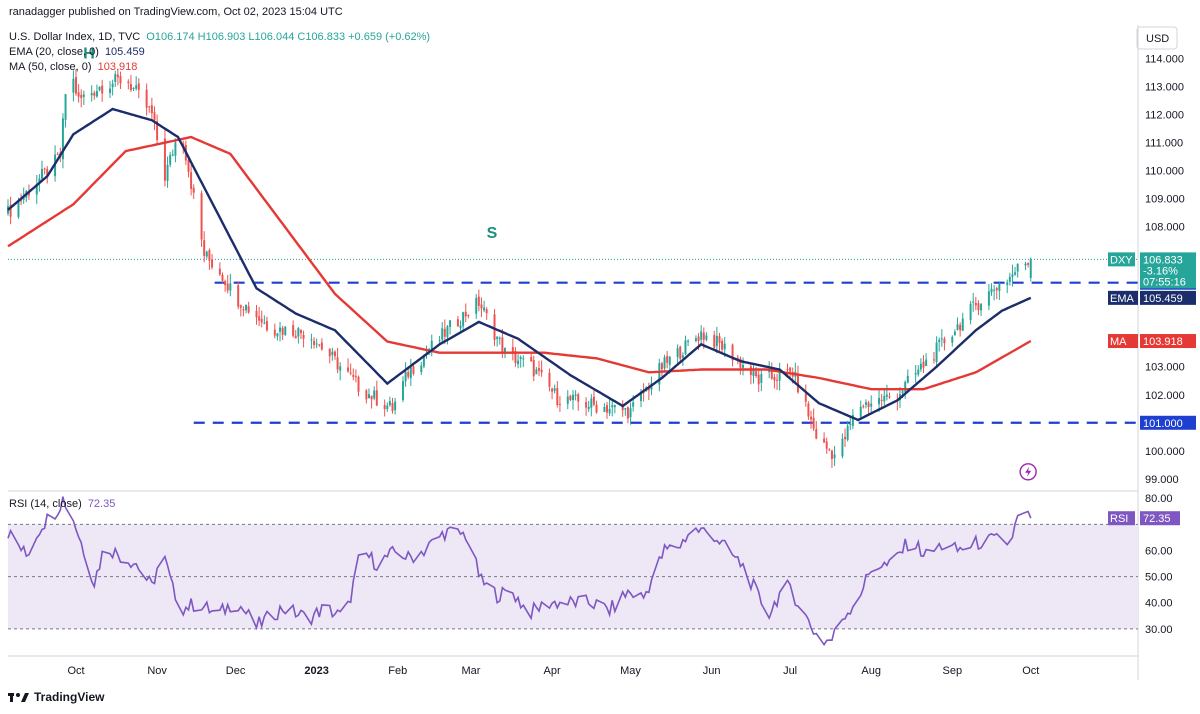 This screenshot has height=714, width=1200. I want to click on lightning-icon, so click(1028, 471).